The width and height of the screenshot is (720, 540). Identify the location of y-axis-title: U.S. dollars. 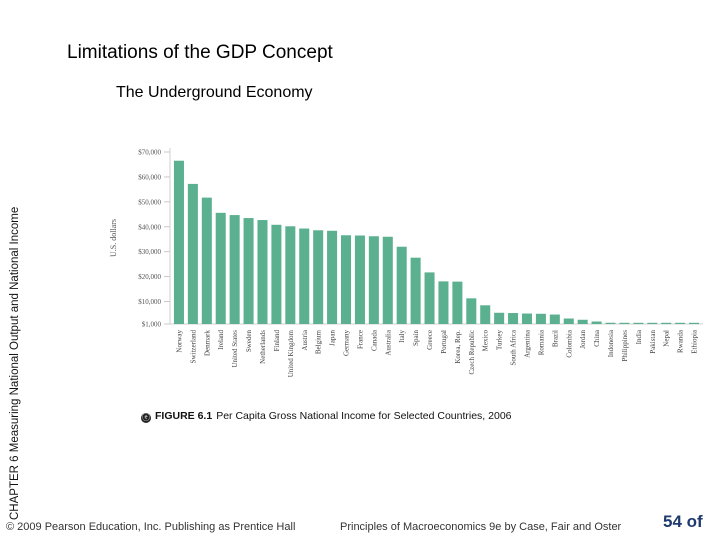
(113, 238).